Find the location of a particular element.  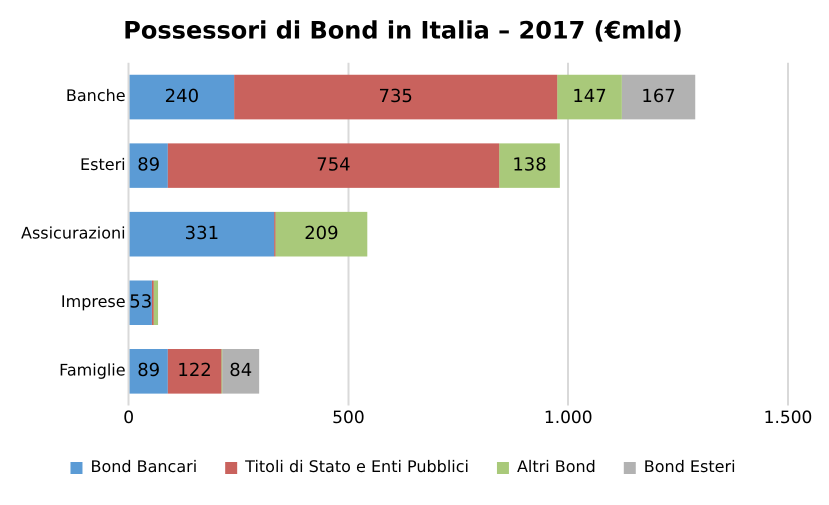

data-label: 122 is located at coordinates (194, 370).